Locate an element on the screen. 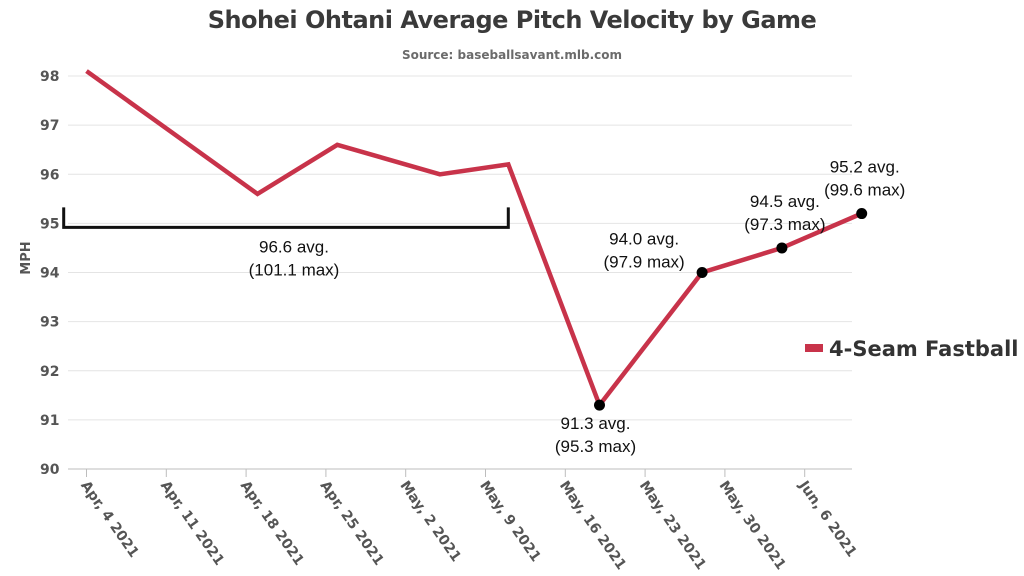 The width and height of the screenshot is (1024, 576). x-tick-label: May, 16 2021 is located at coordinates (592, 525).